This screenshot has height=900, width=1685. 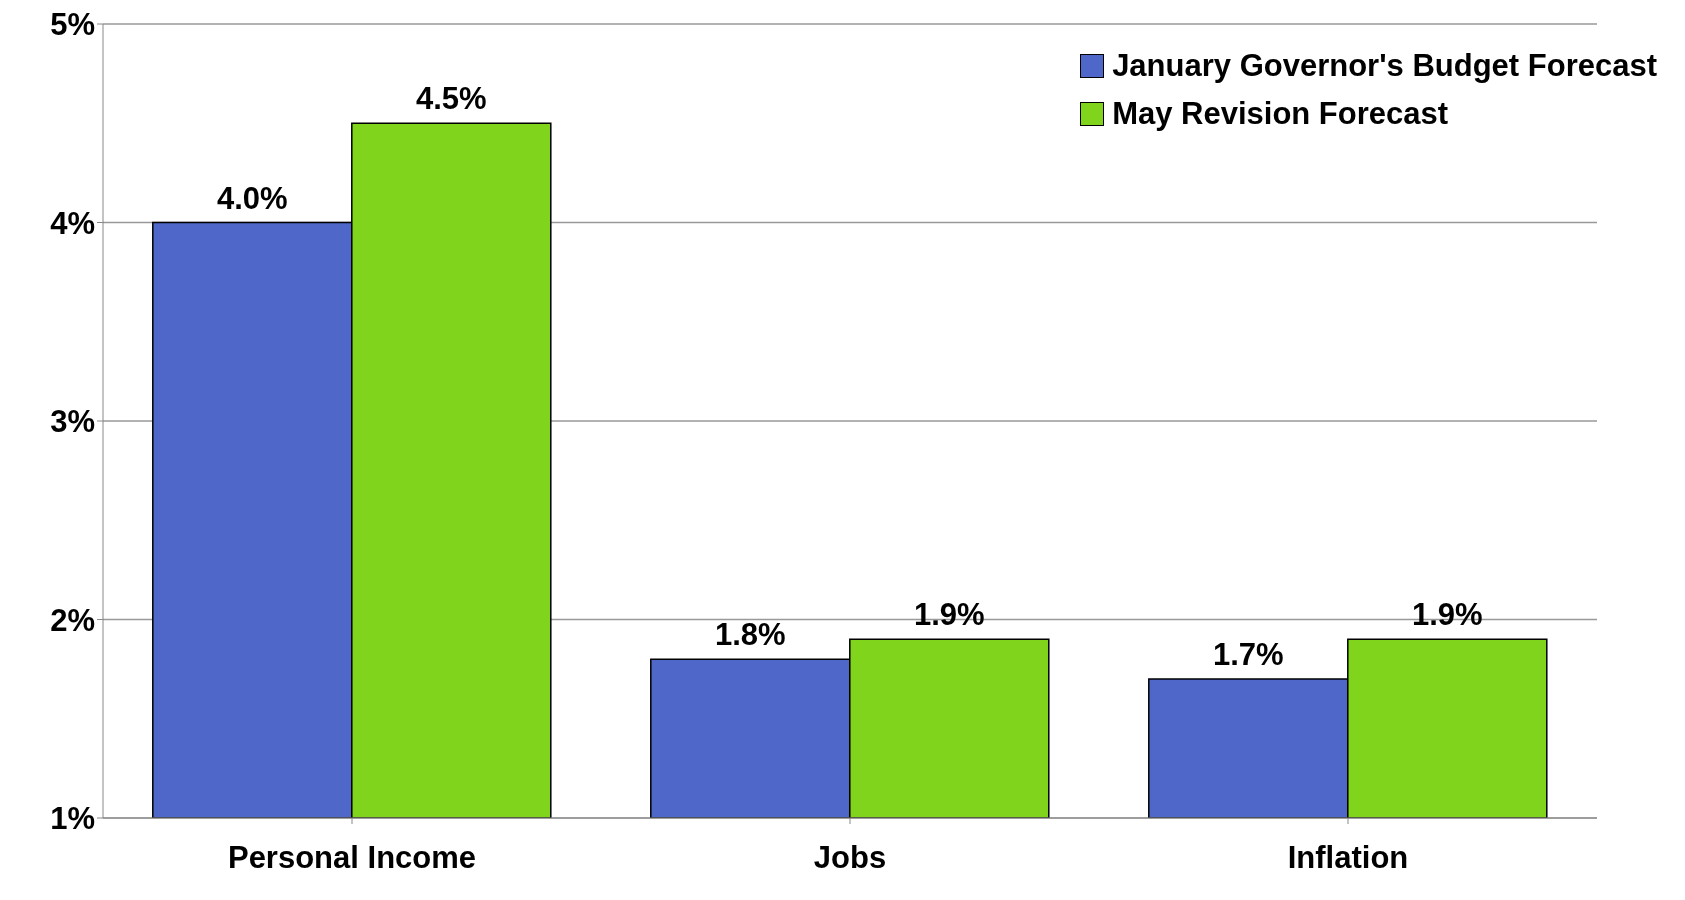 What do you see at coordinates (72, 25) in the screenshot?
I see `y-tick-label: 5%` at bounding box center [72, 25].